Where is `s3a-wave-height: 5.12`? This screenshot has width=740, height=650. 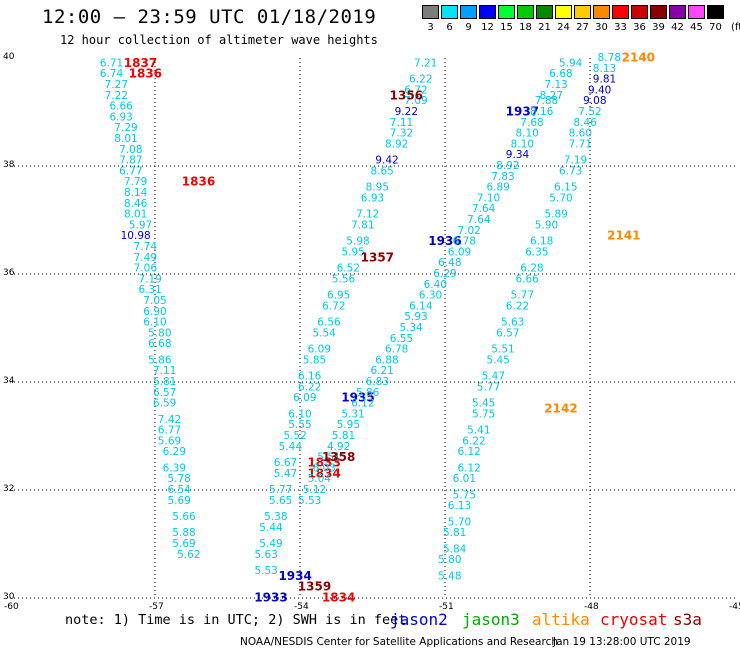 s3a-wave-height: 5.12 is located at coordinates (314, 490).